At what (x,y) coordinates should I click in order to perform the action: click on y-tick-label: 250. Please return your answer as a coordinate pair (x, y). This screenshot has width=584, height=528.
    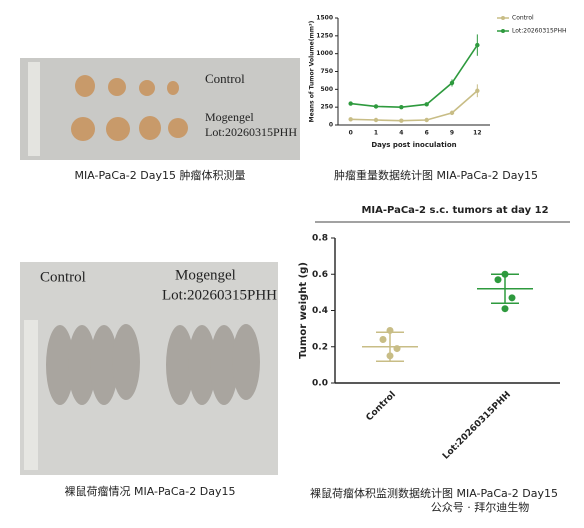
    Looking at the image, I should click on (326, 107).